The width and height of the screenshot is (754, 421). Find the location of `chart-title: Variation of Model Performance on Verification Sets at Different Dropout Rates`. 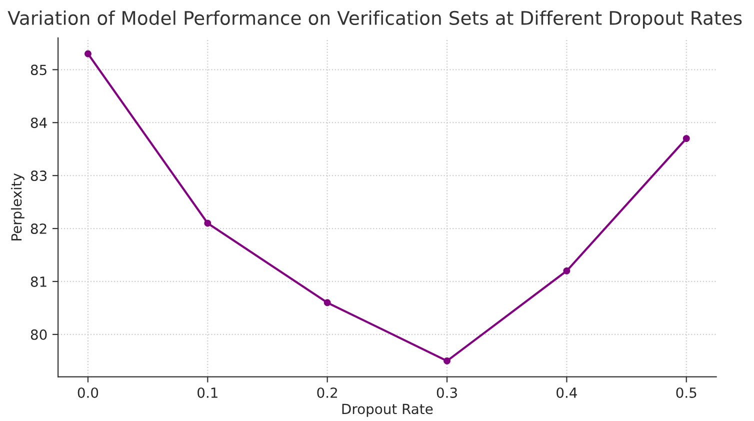

chart-title: Variation of Model Performance on Verification Sets at Different Dropout Rates is located at coordinates (375, 19).